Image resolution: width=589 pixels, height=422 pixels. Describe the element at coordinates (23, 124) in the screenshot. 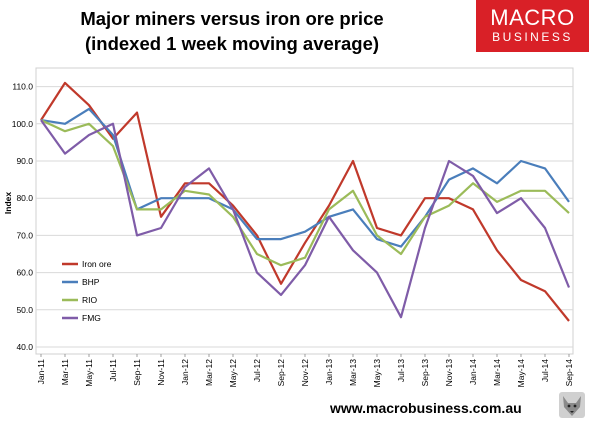

I see `y-tick-label: 100.0` at that location.